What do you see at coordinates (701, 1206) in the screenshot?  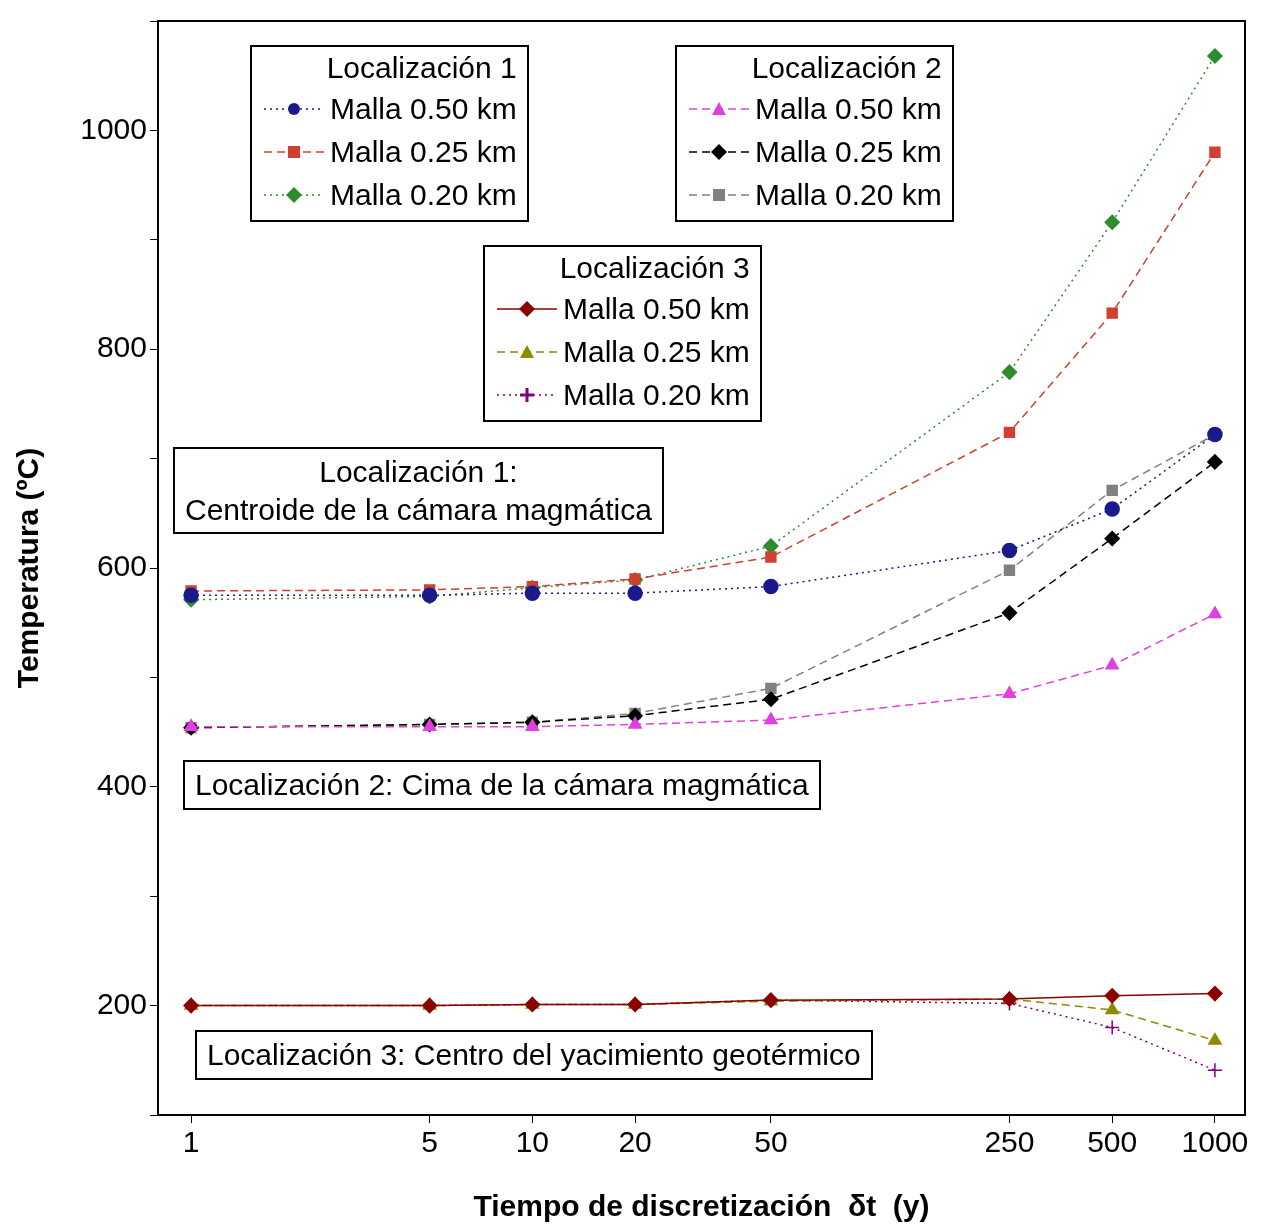 I see `x-axis-title: Tiempo de discretización δt (y)` at bounding box center [701, 1206].